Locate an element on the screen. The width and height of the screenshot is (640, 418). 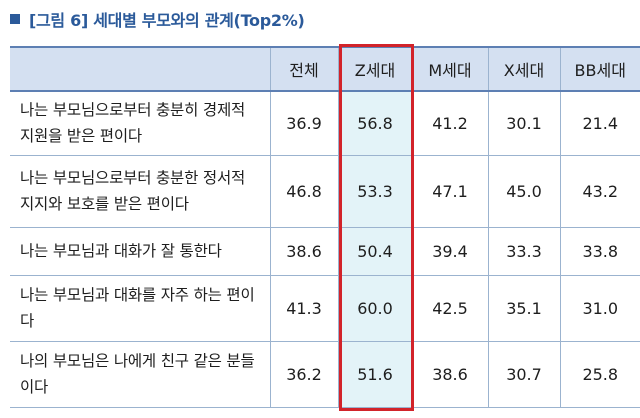
cell-total: 38.6 is located at coordinates (304, 251).